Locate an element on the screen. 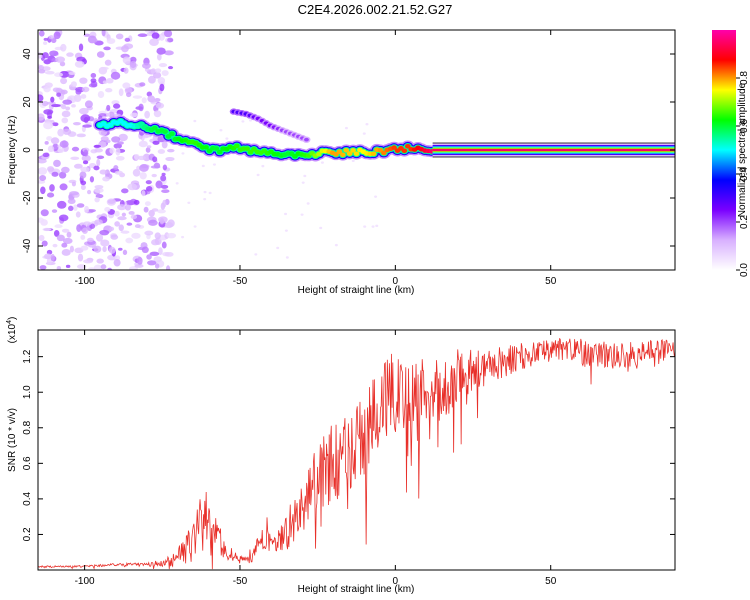  spectrogram-ytick-label: 0 is located at coordinates (27, 150).